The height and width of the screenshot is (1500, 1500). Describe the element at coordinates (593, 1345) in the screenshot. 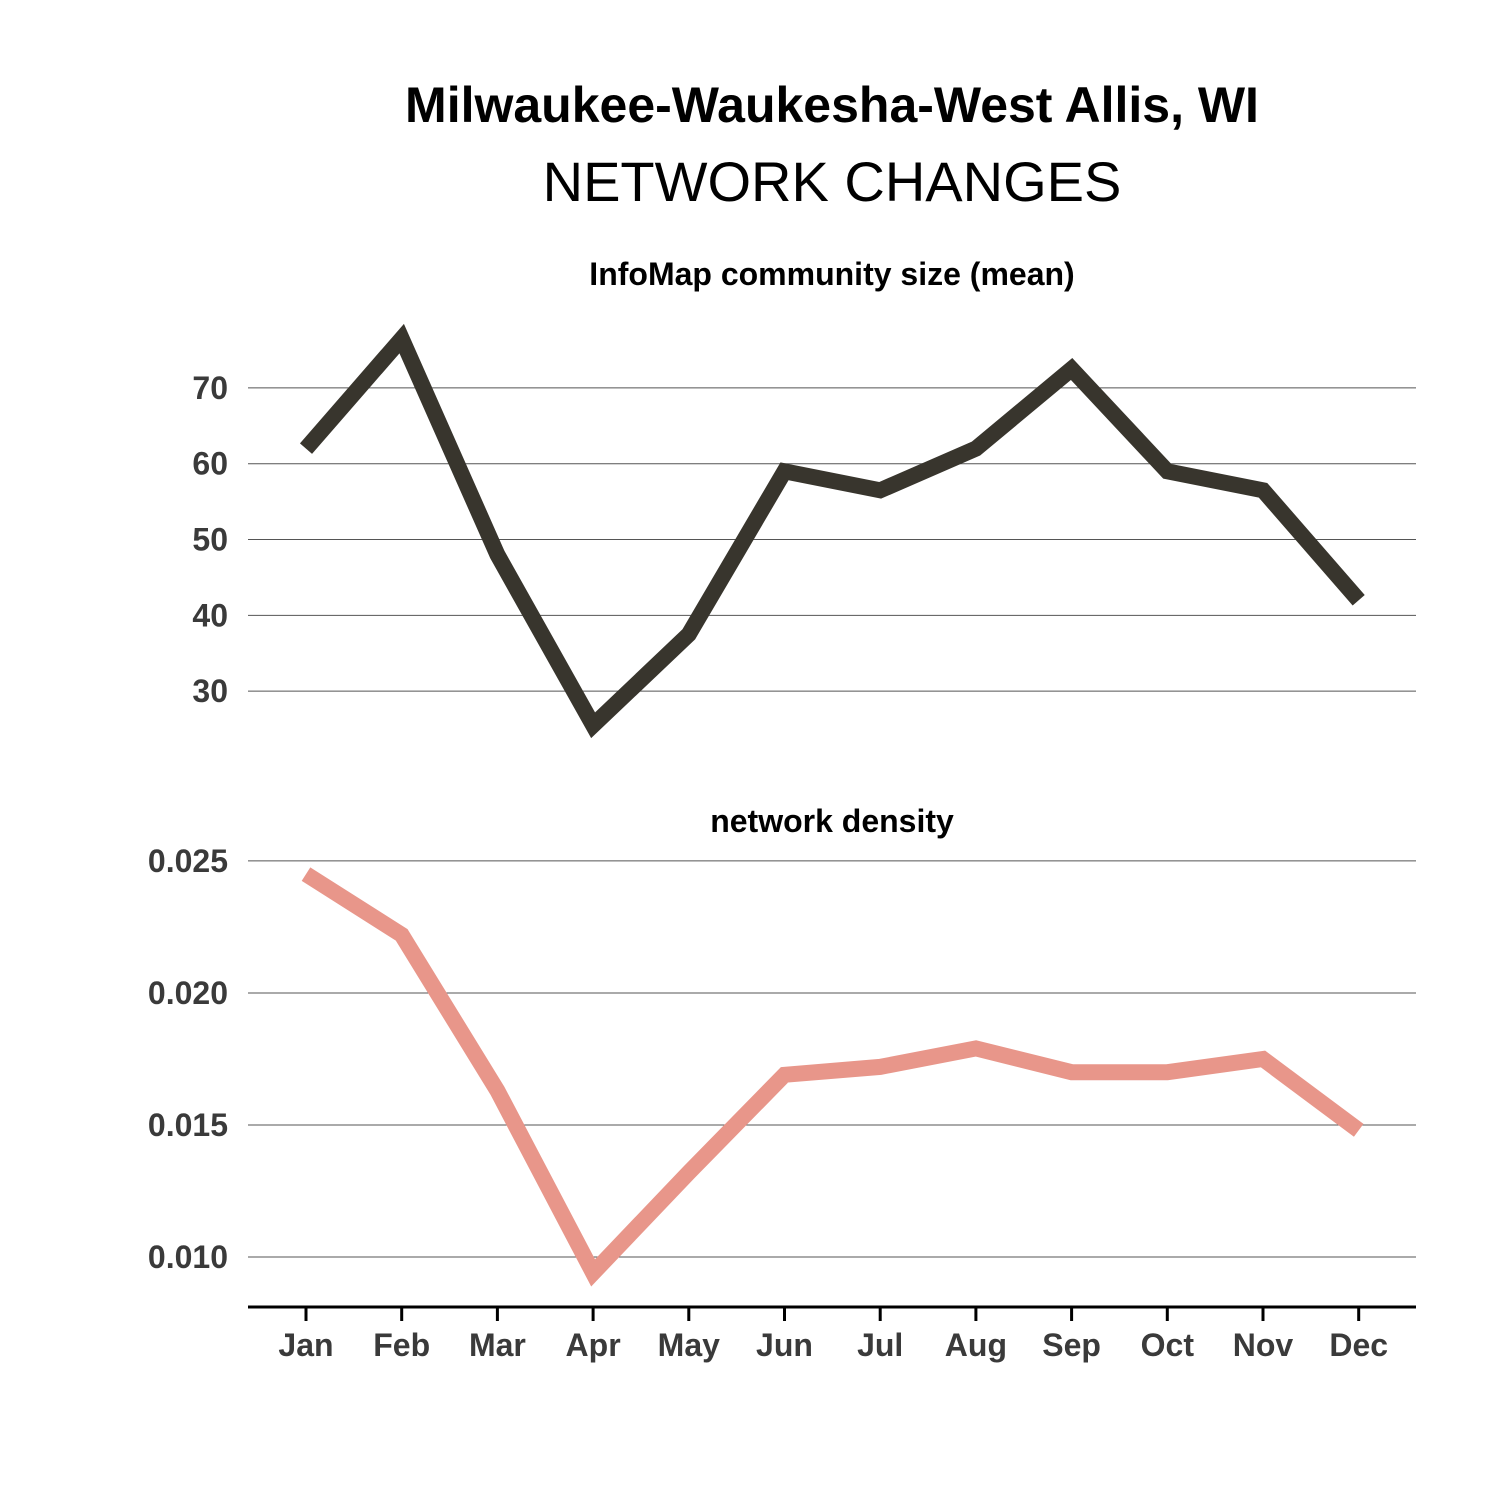

I see `x-tick-label: Apr` at that location.